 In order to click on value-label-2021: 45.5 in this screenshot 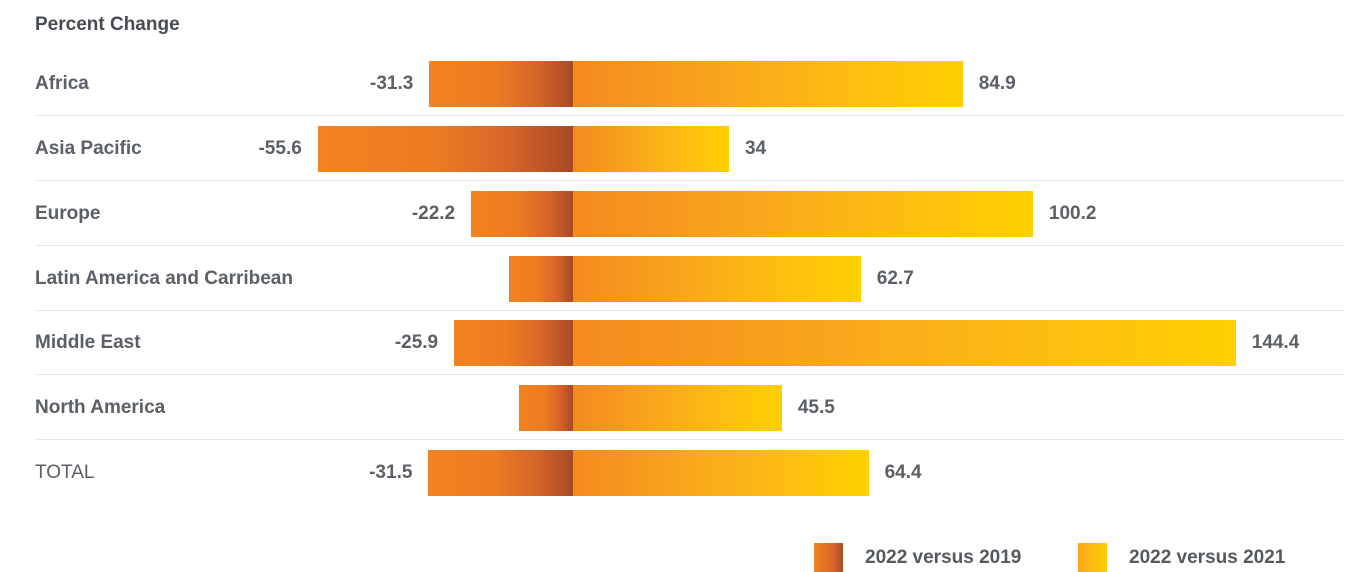, I will do `click(816, 407)`.